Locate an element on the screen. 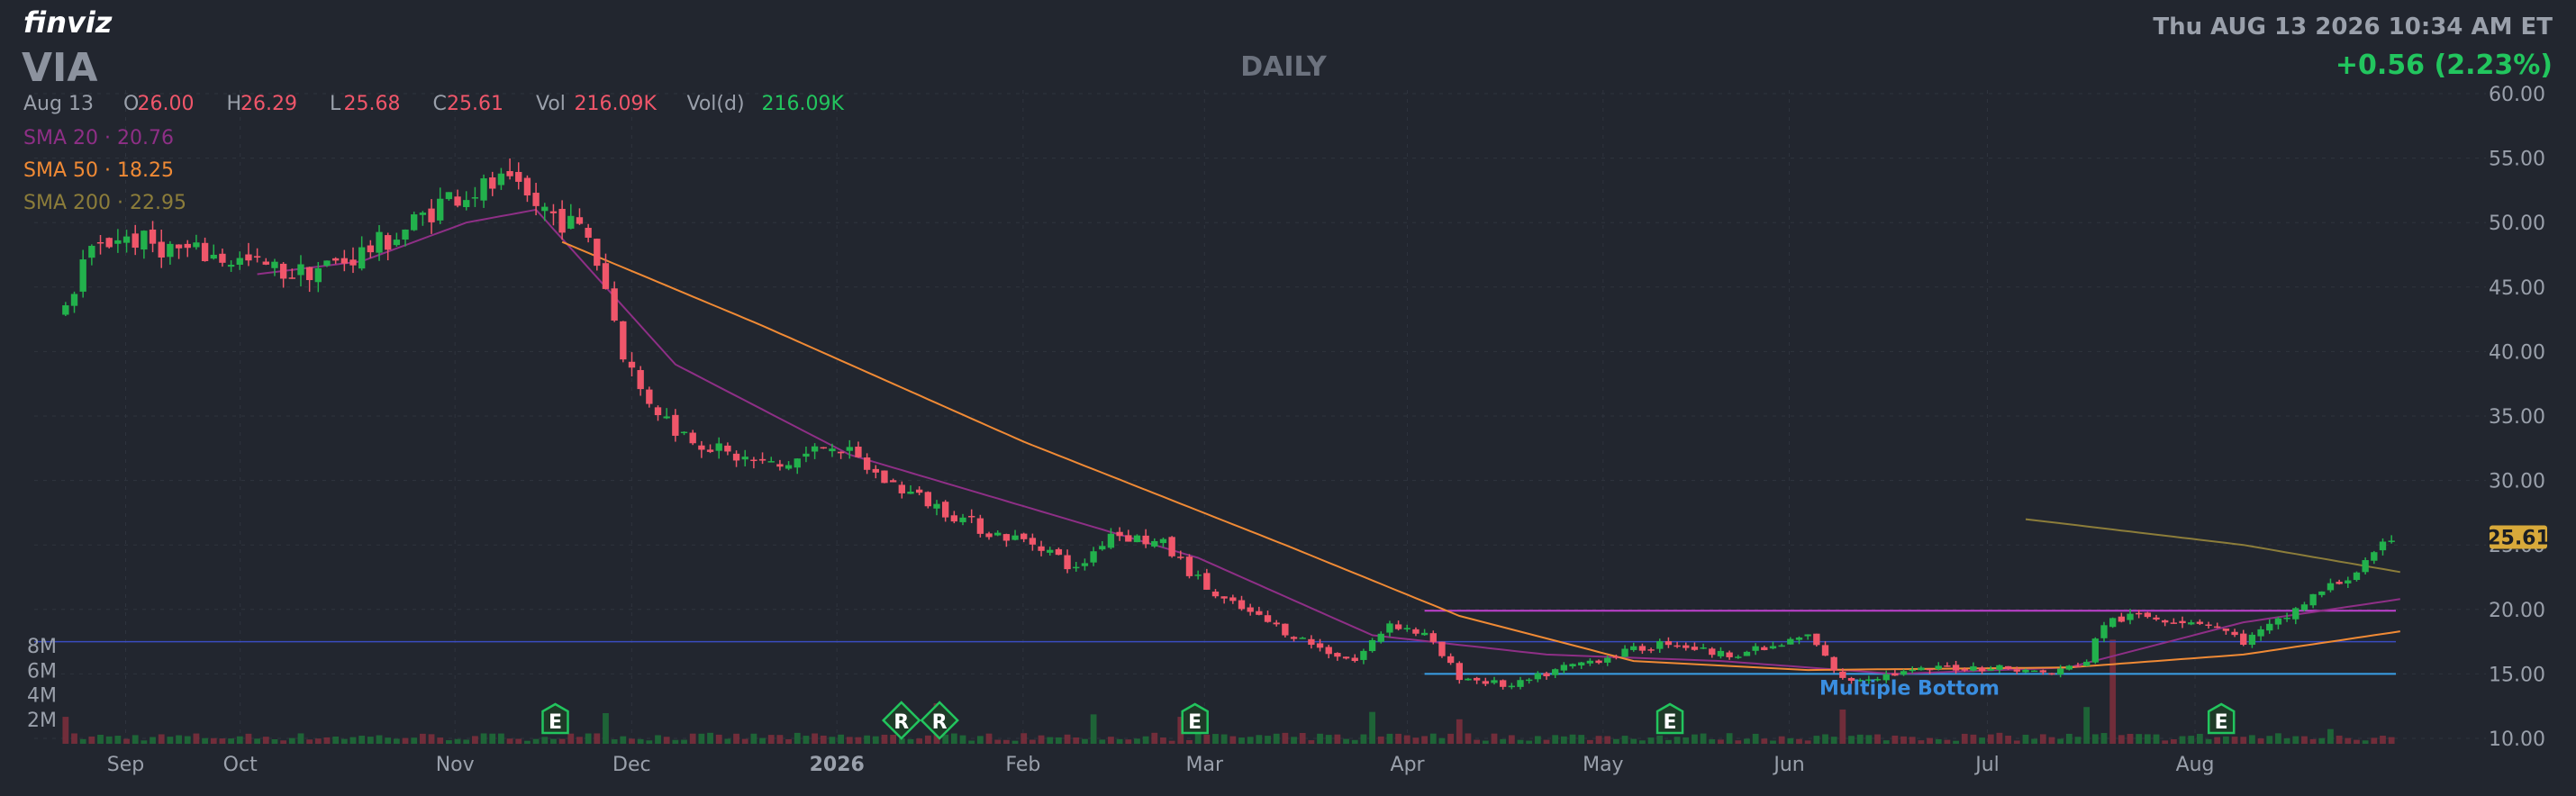 The width and height of the screenshot is (2576, 796). finviz-logo: finviz is located at coordinates (68, 23).